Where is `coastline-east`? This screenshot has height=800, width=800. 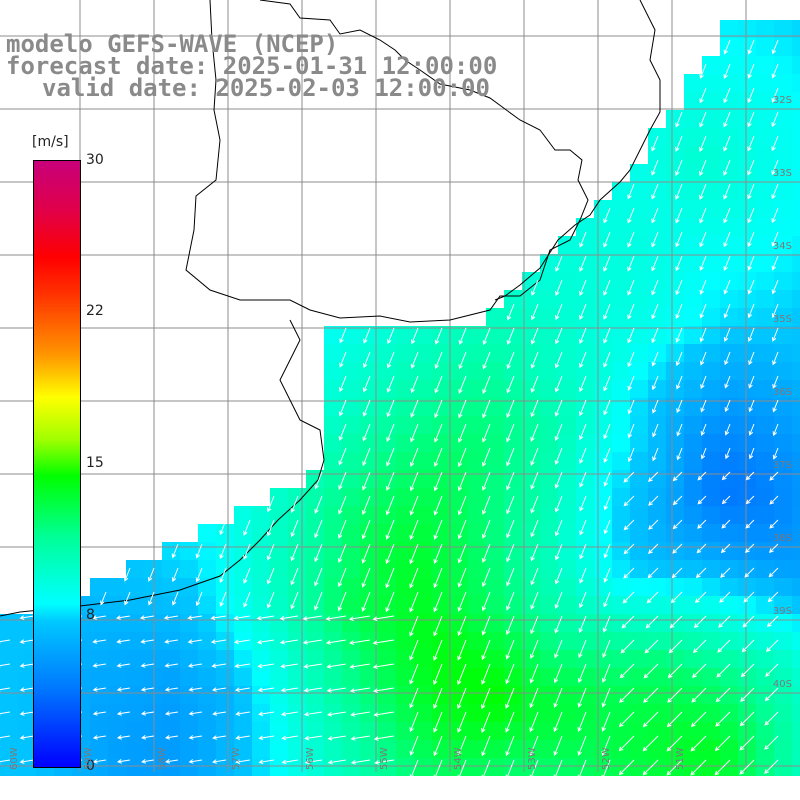
coastline-east is located at coordinates (577, 150).